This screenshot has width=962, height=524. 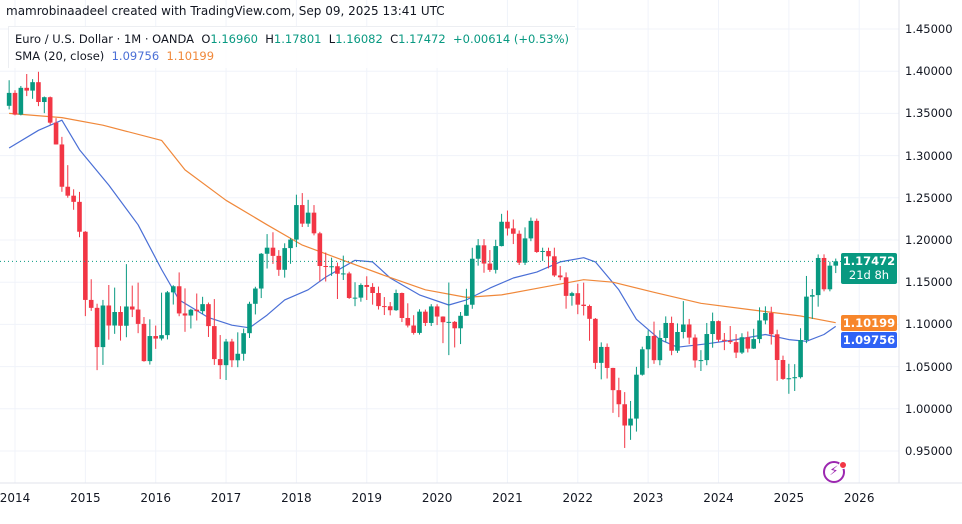 What do you see at coordinates (394, 39) in the screenshot?
I see `close-label: C` at bounding box center [394, 39].